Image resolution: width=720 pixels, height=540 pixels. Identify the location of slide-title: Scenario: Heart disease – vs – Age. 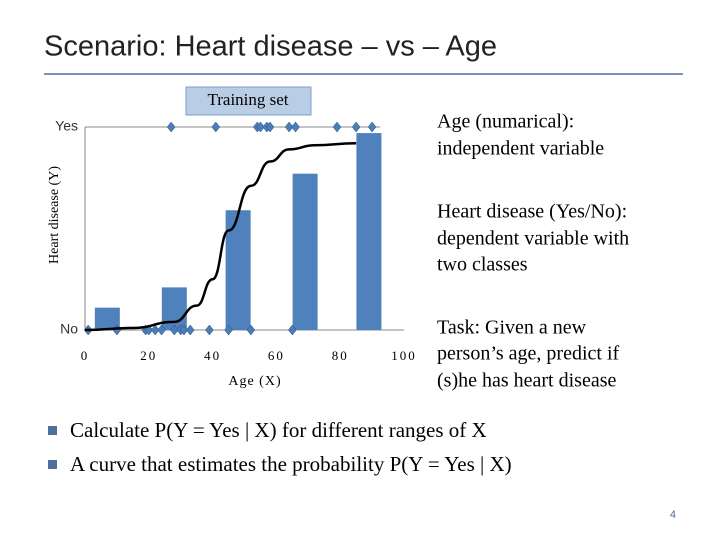
(270, 47).